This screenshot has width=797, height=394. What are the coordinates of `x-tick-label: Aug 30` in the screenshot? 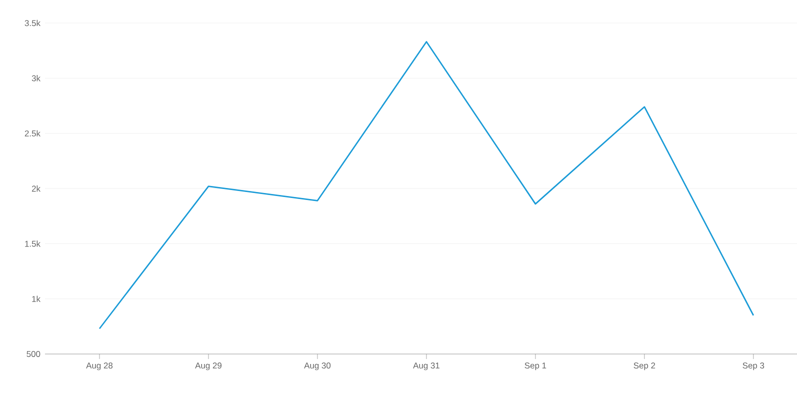 It's located at (317, 366).